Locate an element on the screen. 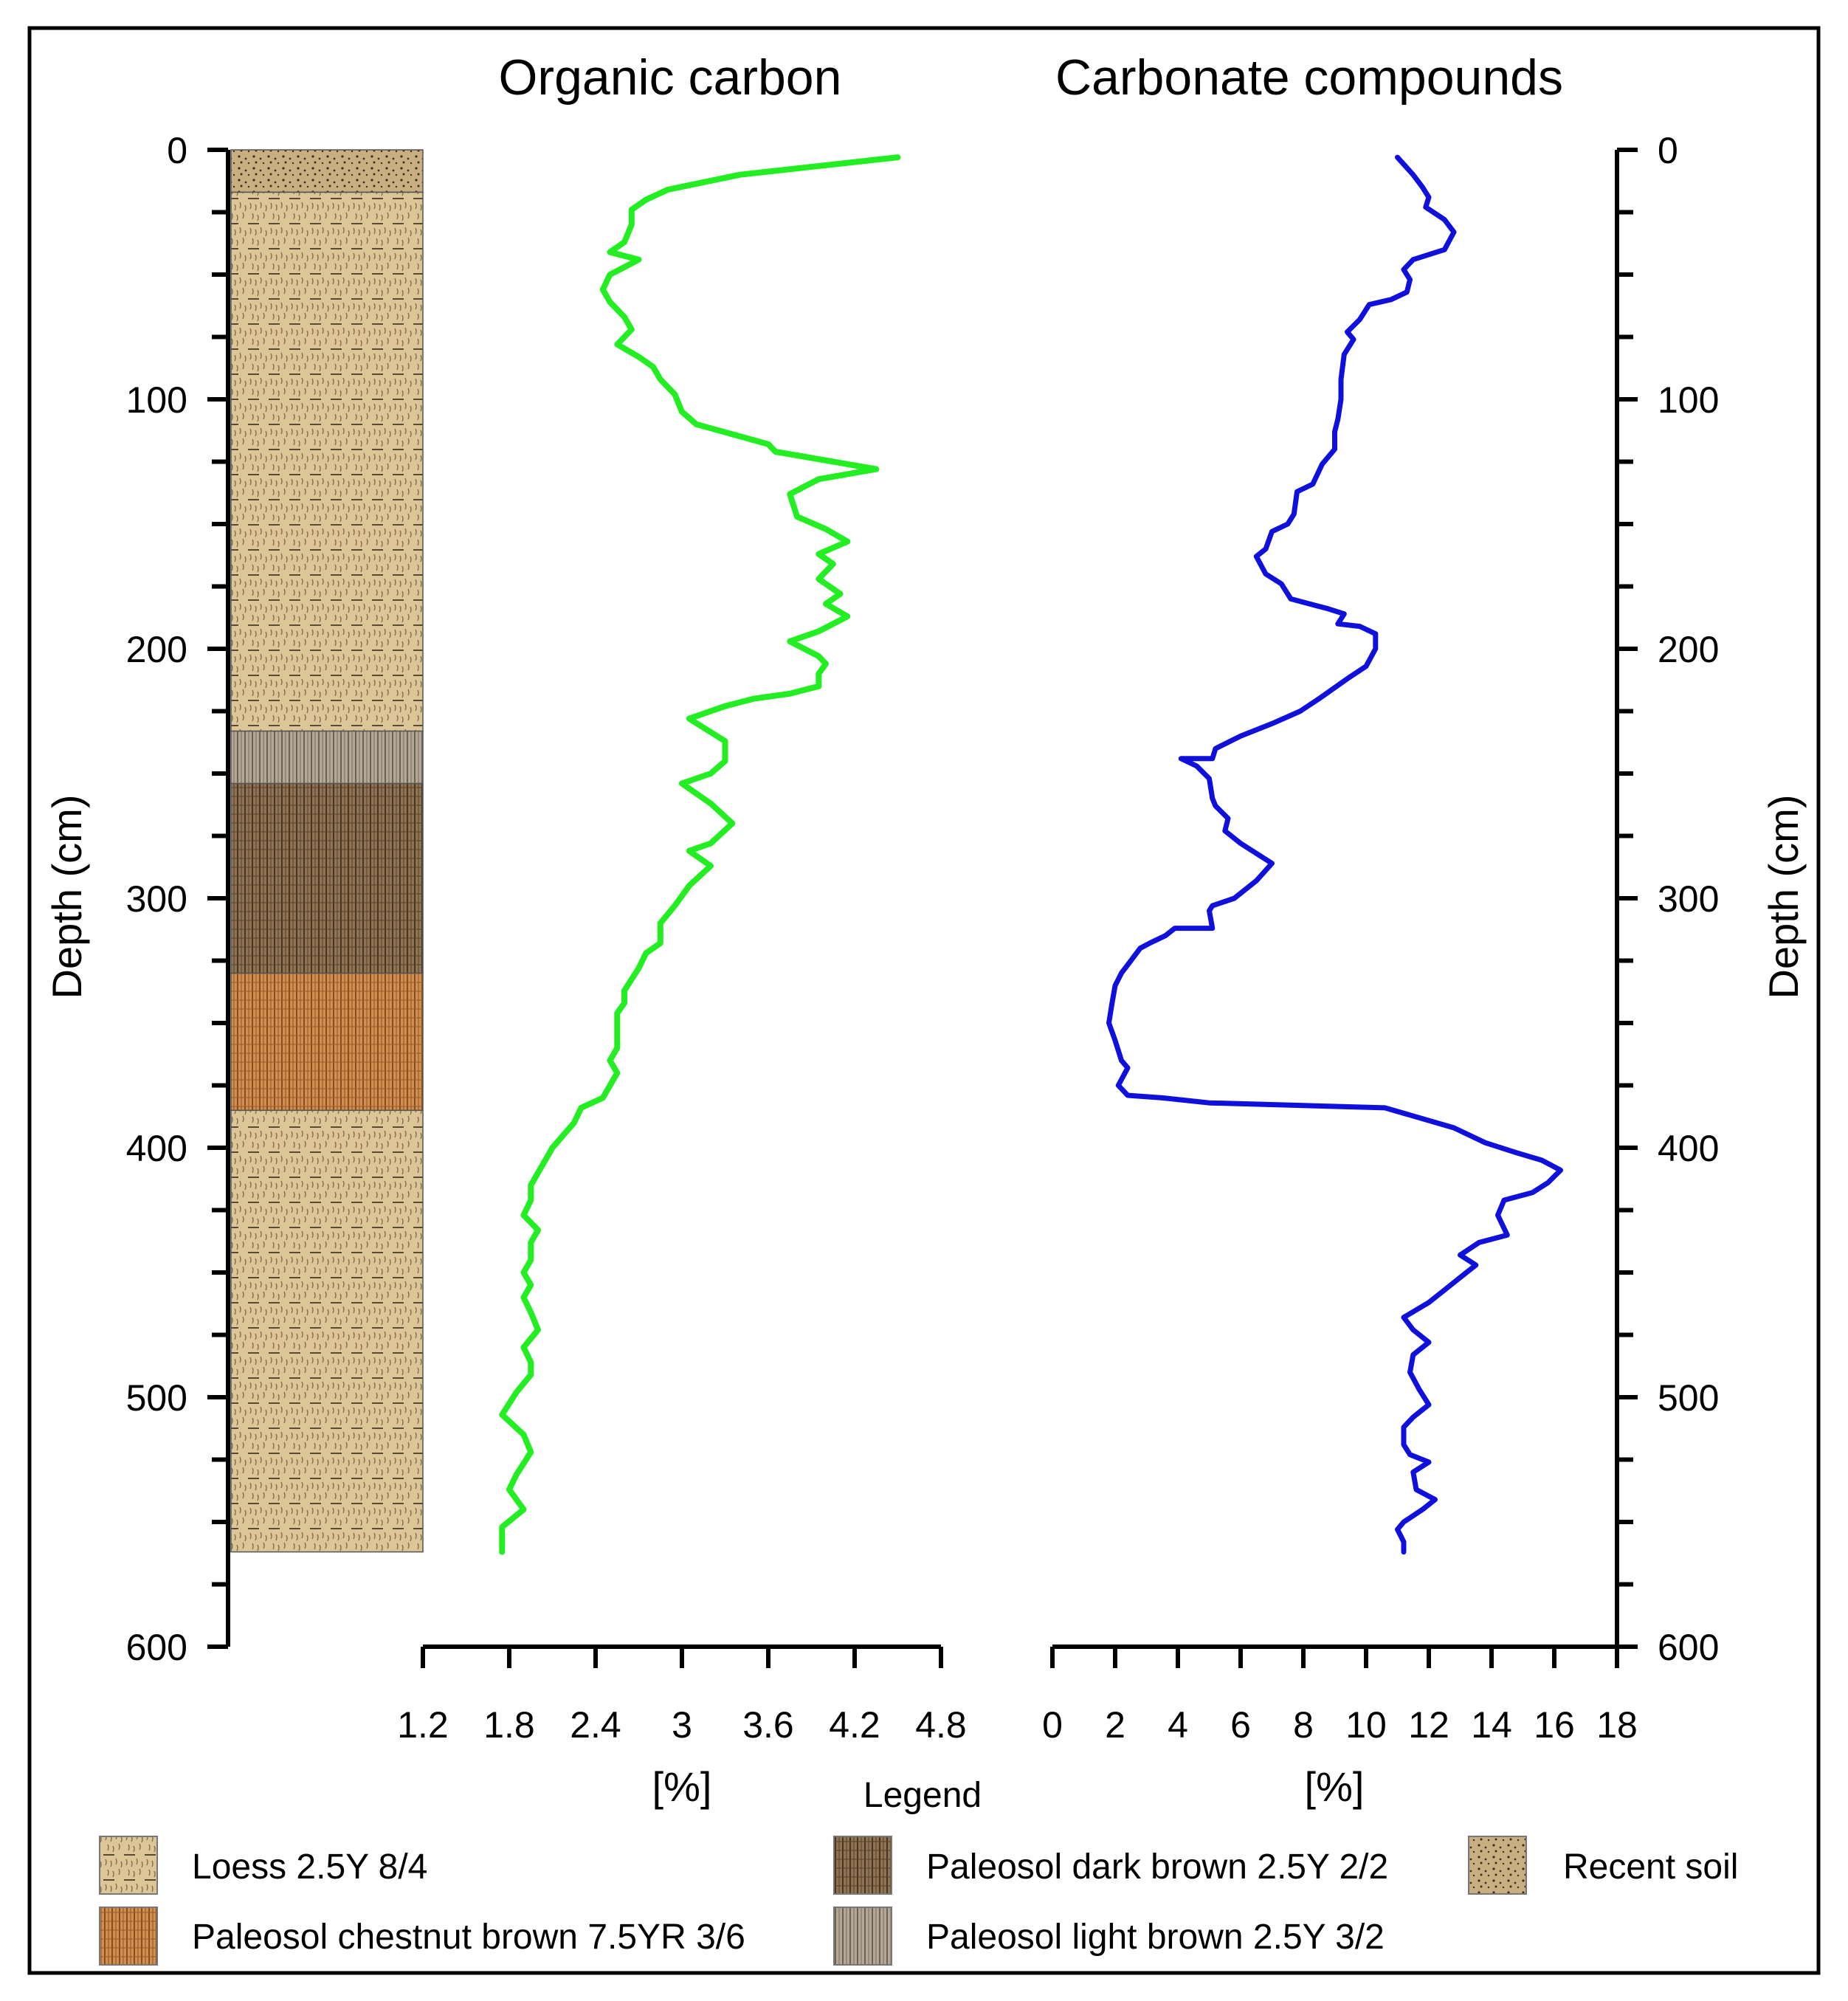 The image size is (1848, 2001). organic-carbon-title: Organic carbon is located at coordinates (670, 77).